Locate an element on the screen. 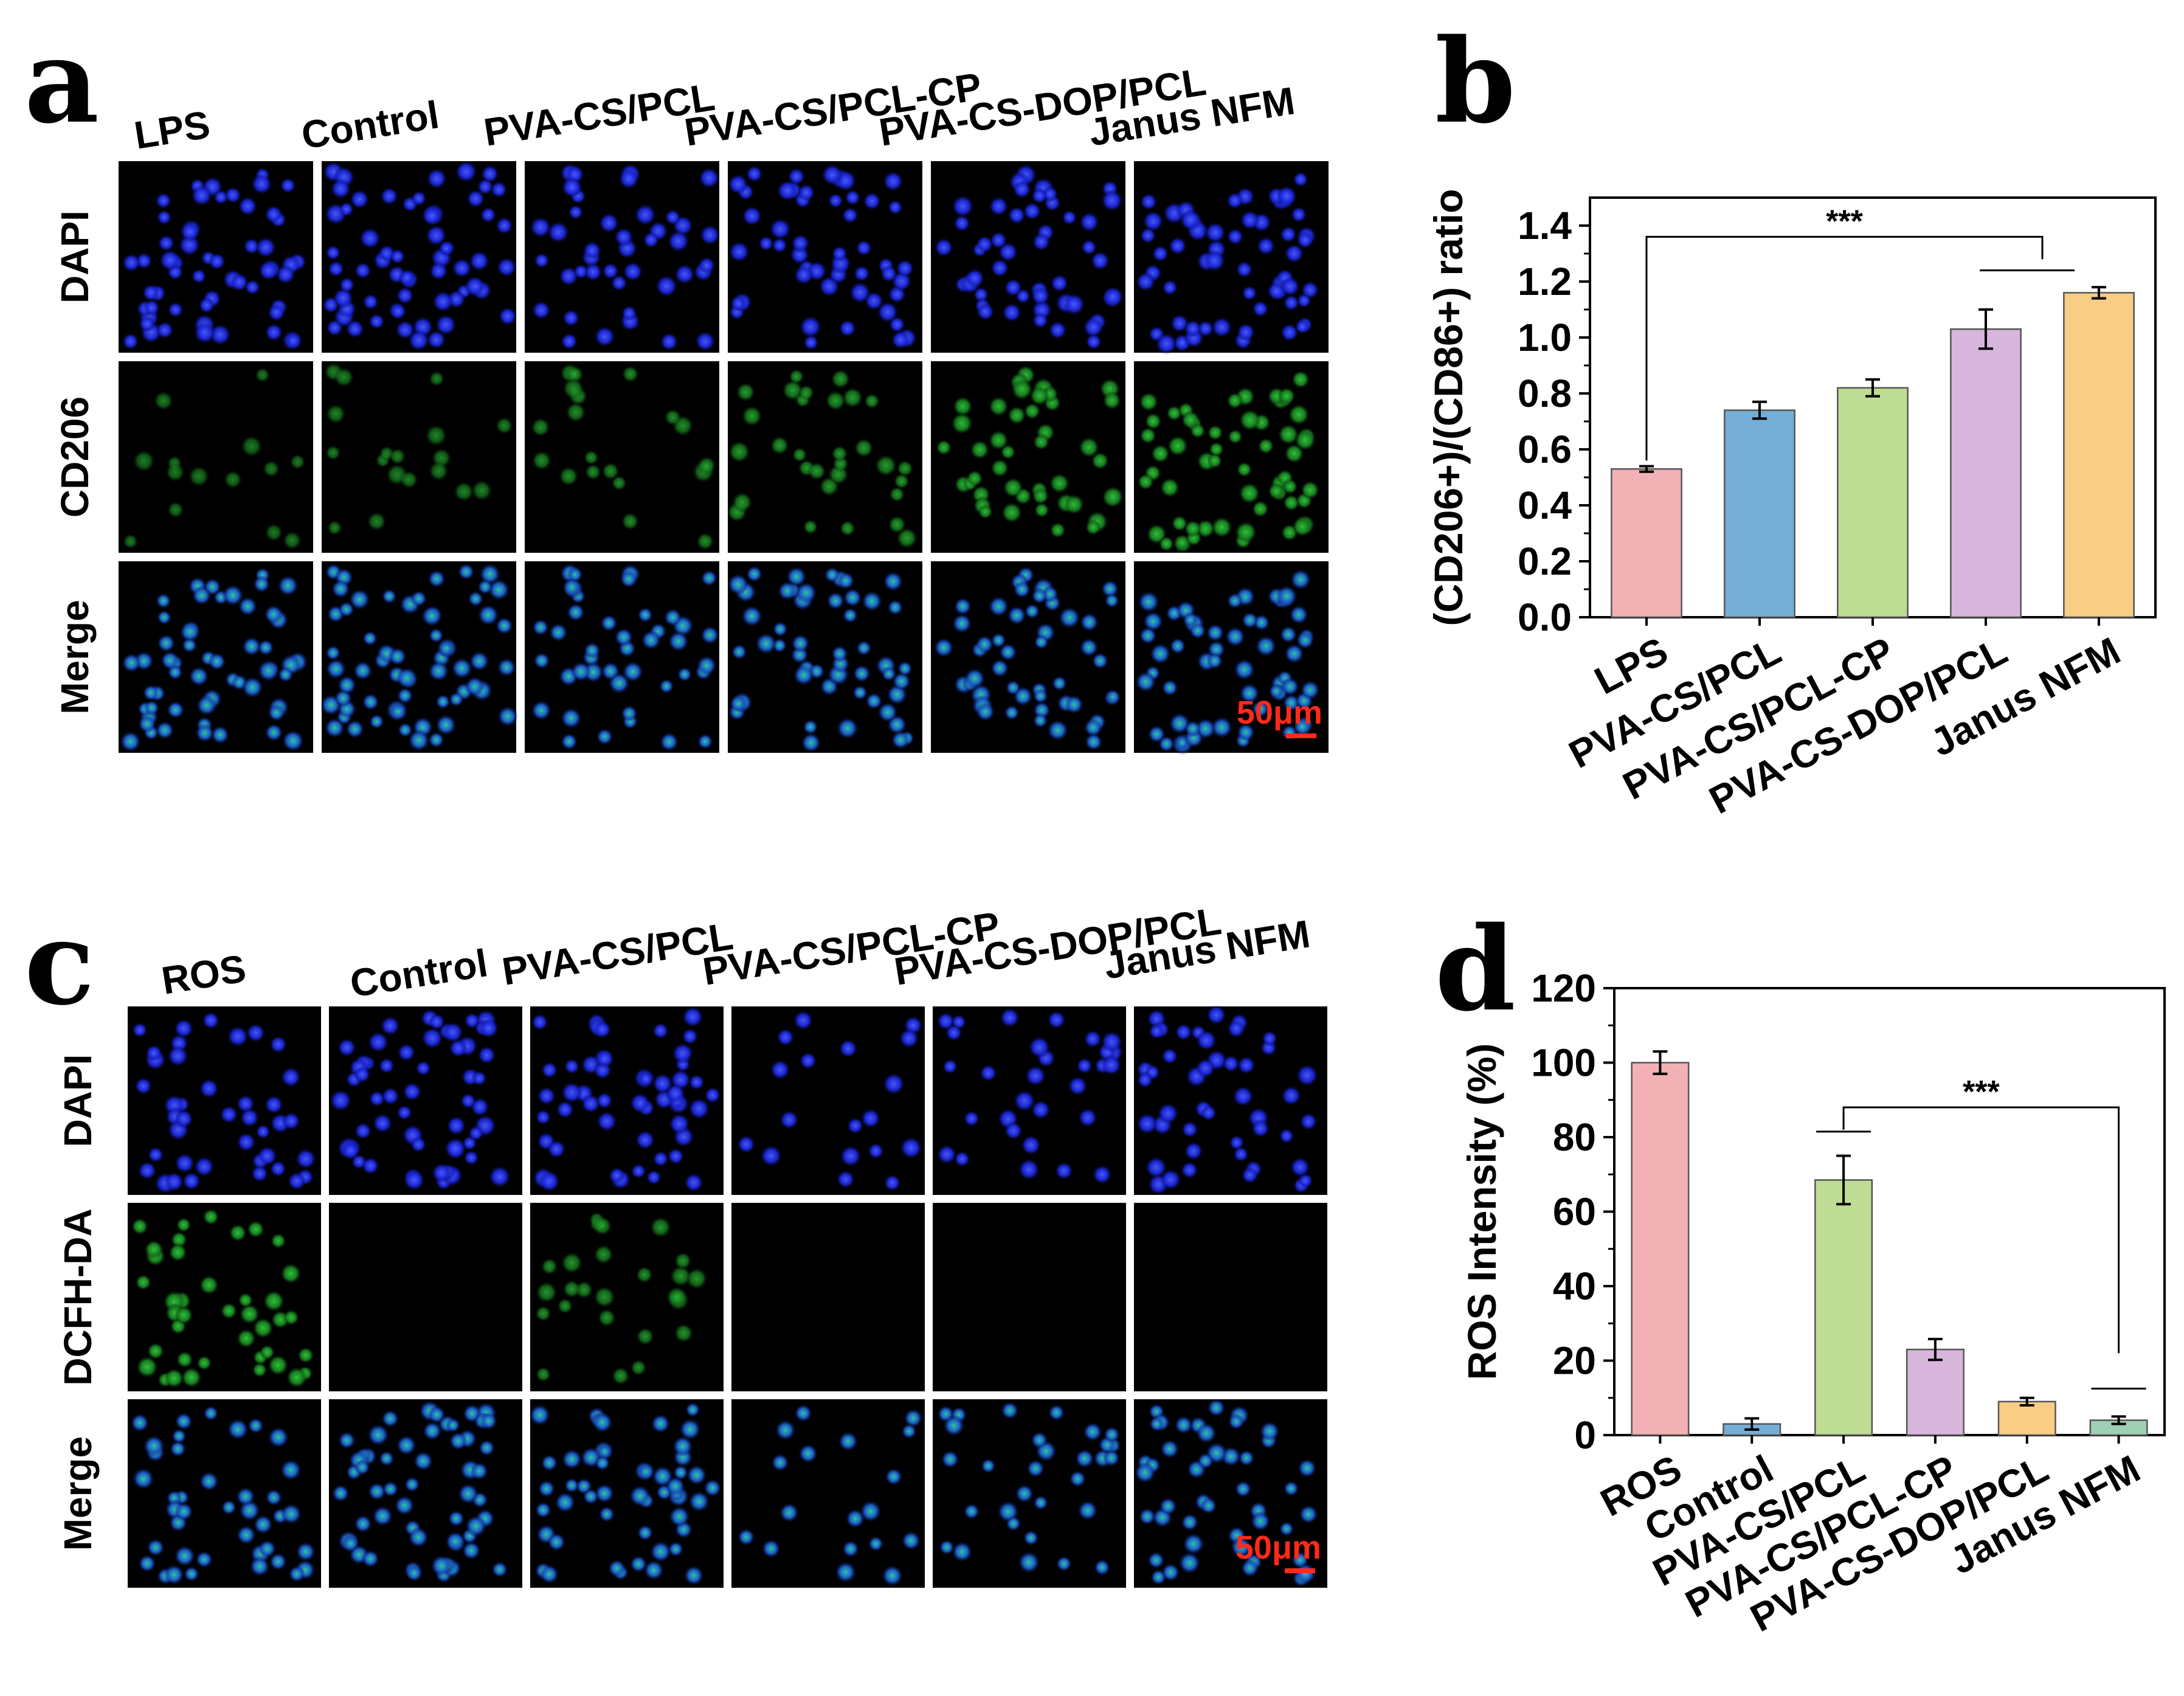 The height and width of the screenshot is (1696, 2184). c-scale-bar-label: 50μm is located at coordinates (1278, 1547).